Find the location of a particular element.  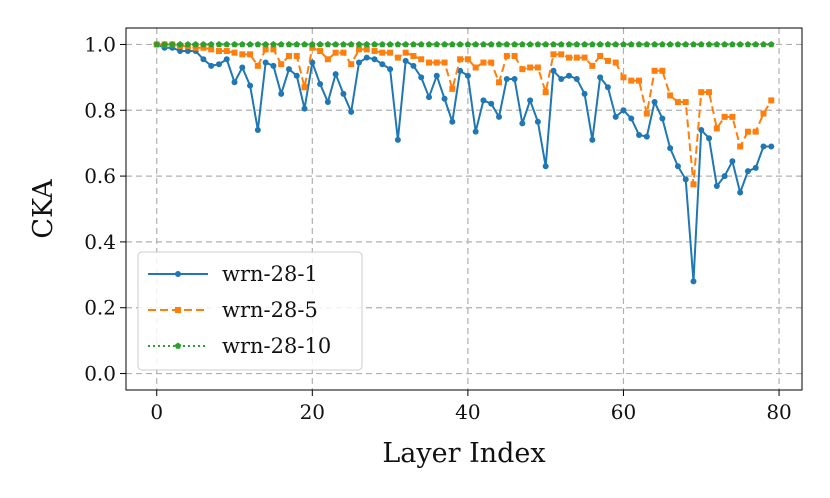

legend: wrn-28-1 wrn-28-5 wrn-28-10 is located at coordinates (250, 311).